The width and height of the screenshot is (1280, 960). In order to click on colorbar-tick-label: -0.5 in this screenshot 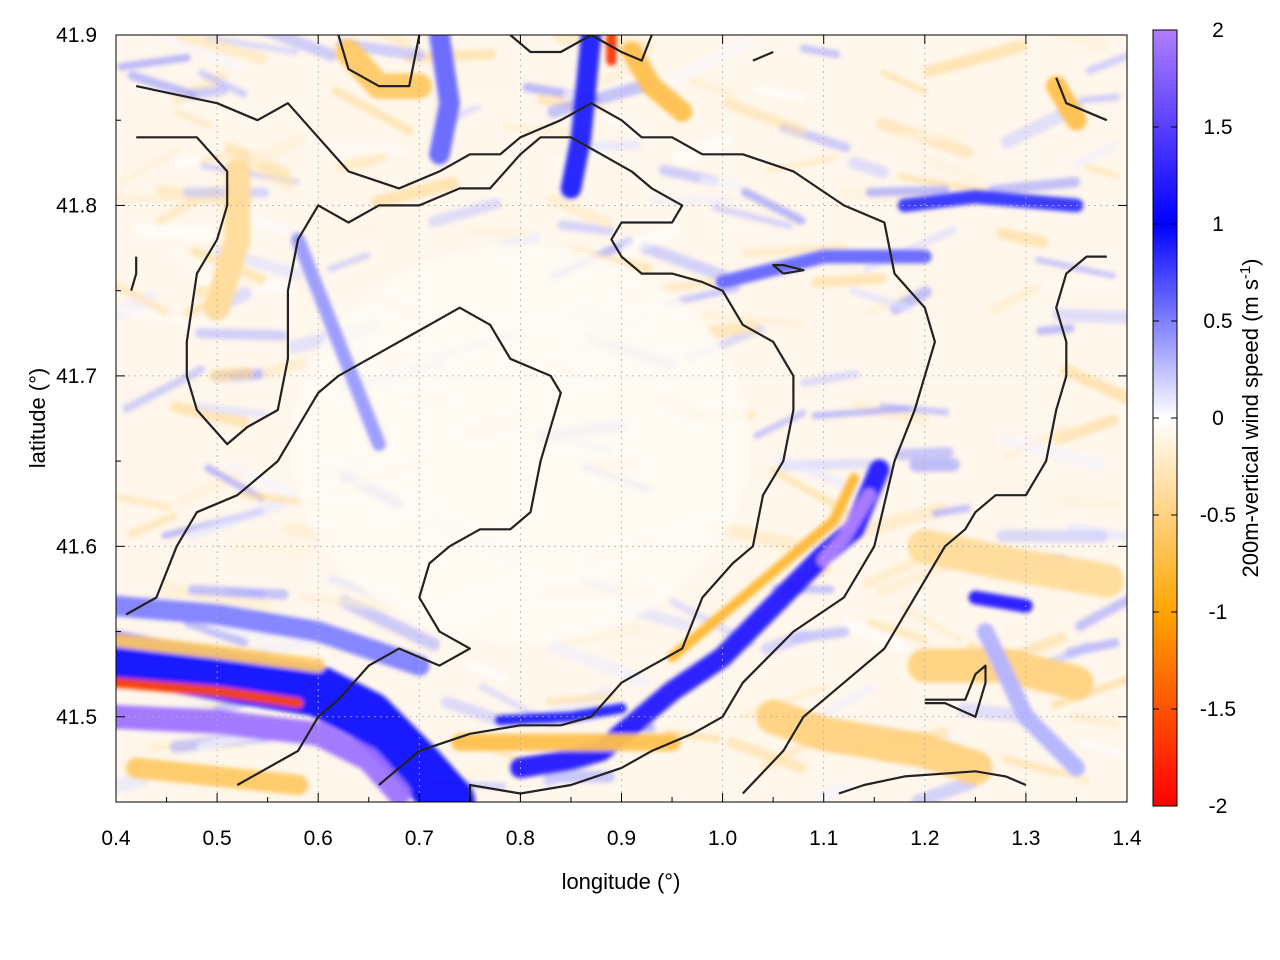, I will do `click(1218, 515)`.